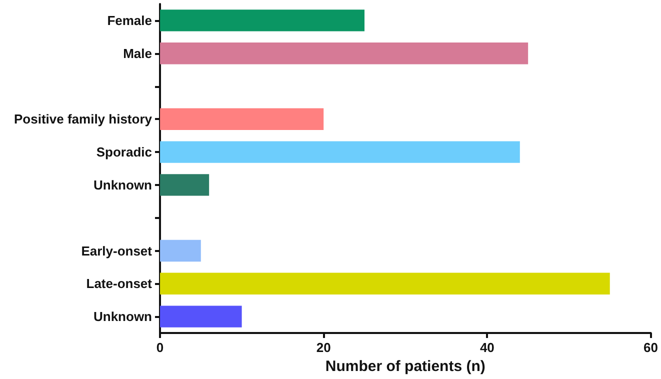 The image size is (661, 379). I want to click on x-tick-label: 20, so click(323, 347).